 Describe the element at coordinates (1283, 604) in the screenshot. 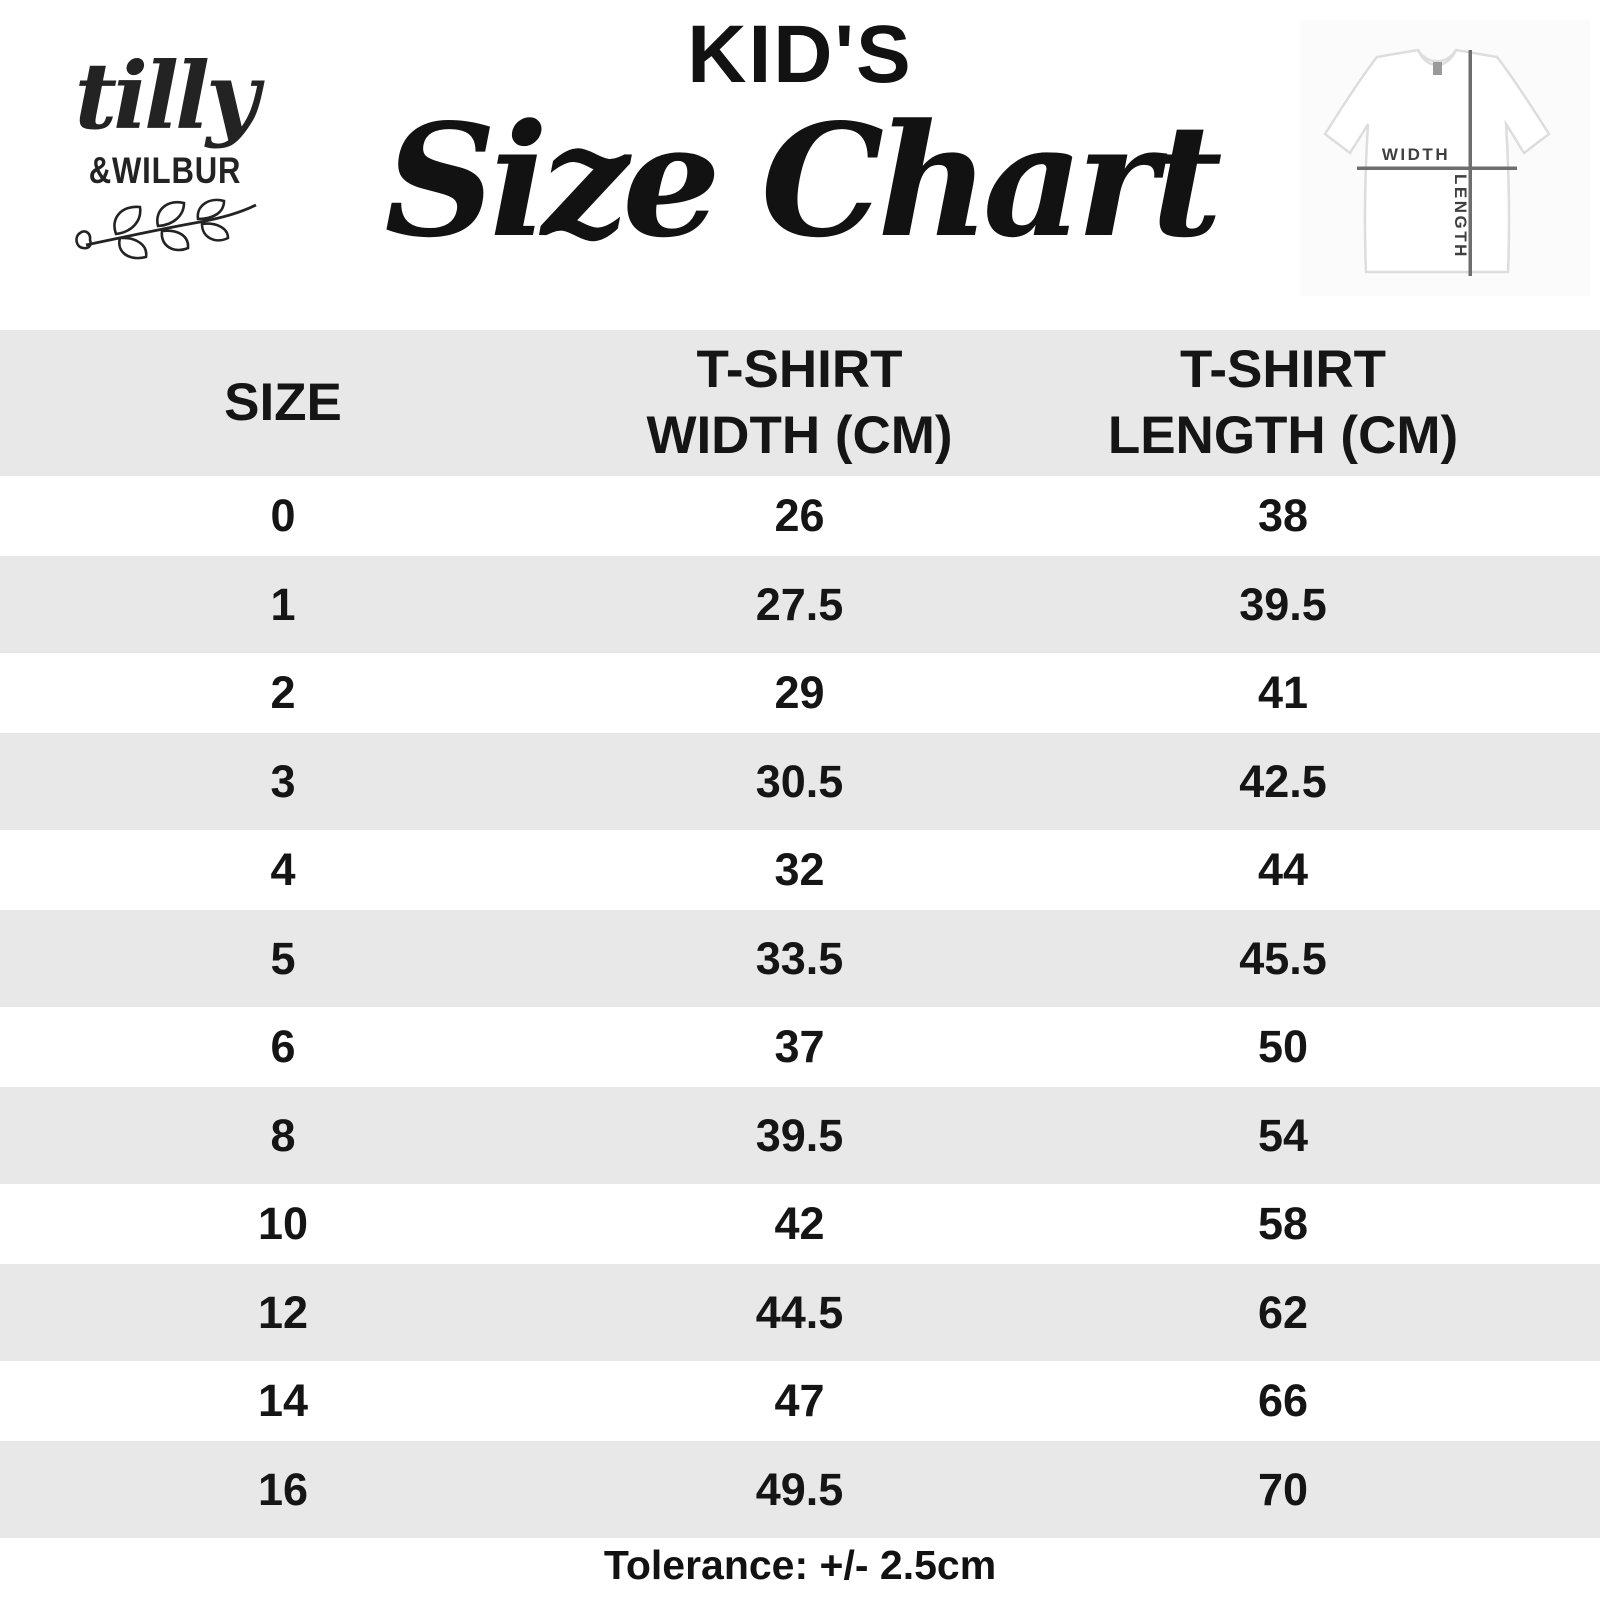

I see `length-cell: 39.5` at that location.